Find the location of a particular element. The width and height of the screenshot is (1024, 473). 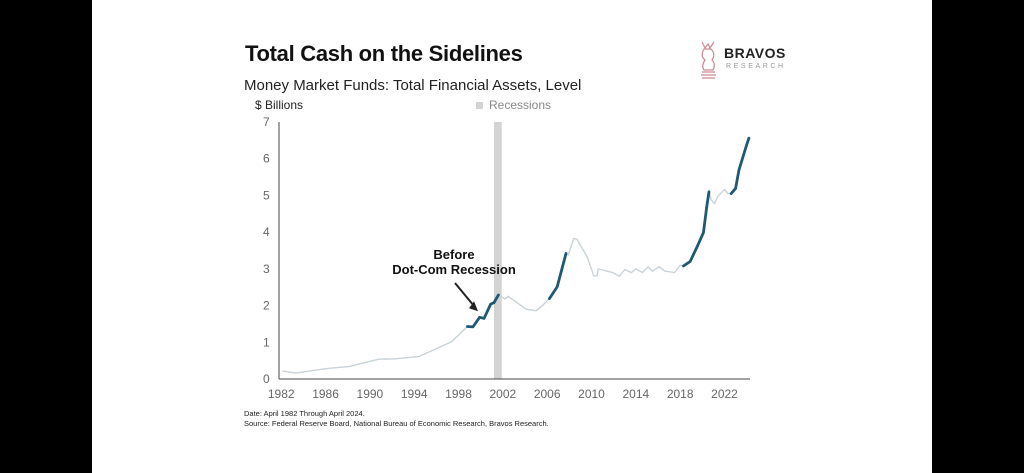

x-tick-label: 2010 is located at coordinates (591, 394).